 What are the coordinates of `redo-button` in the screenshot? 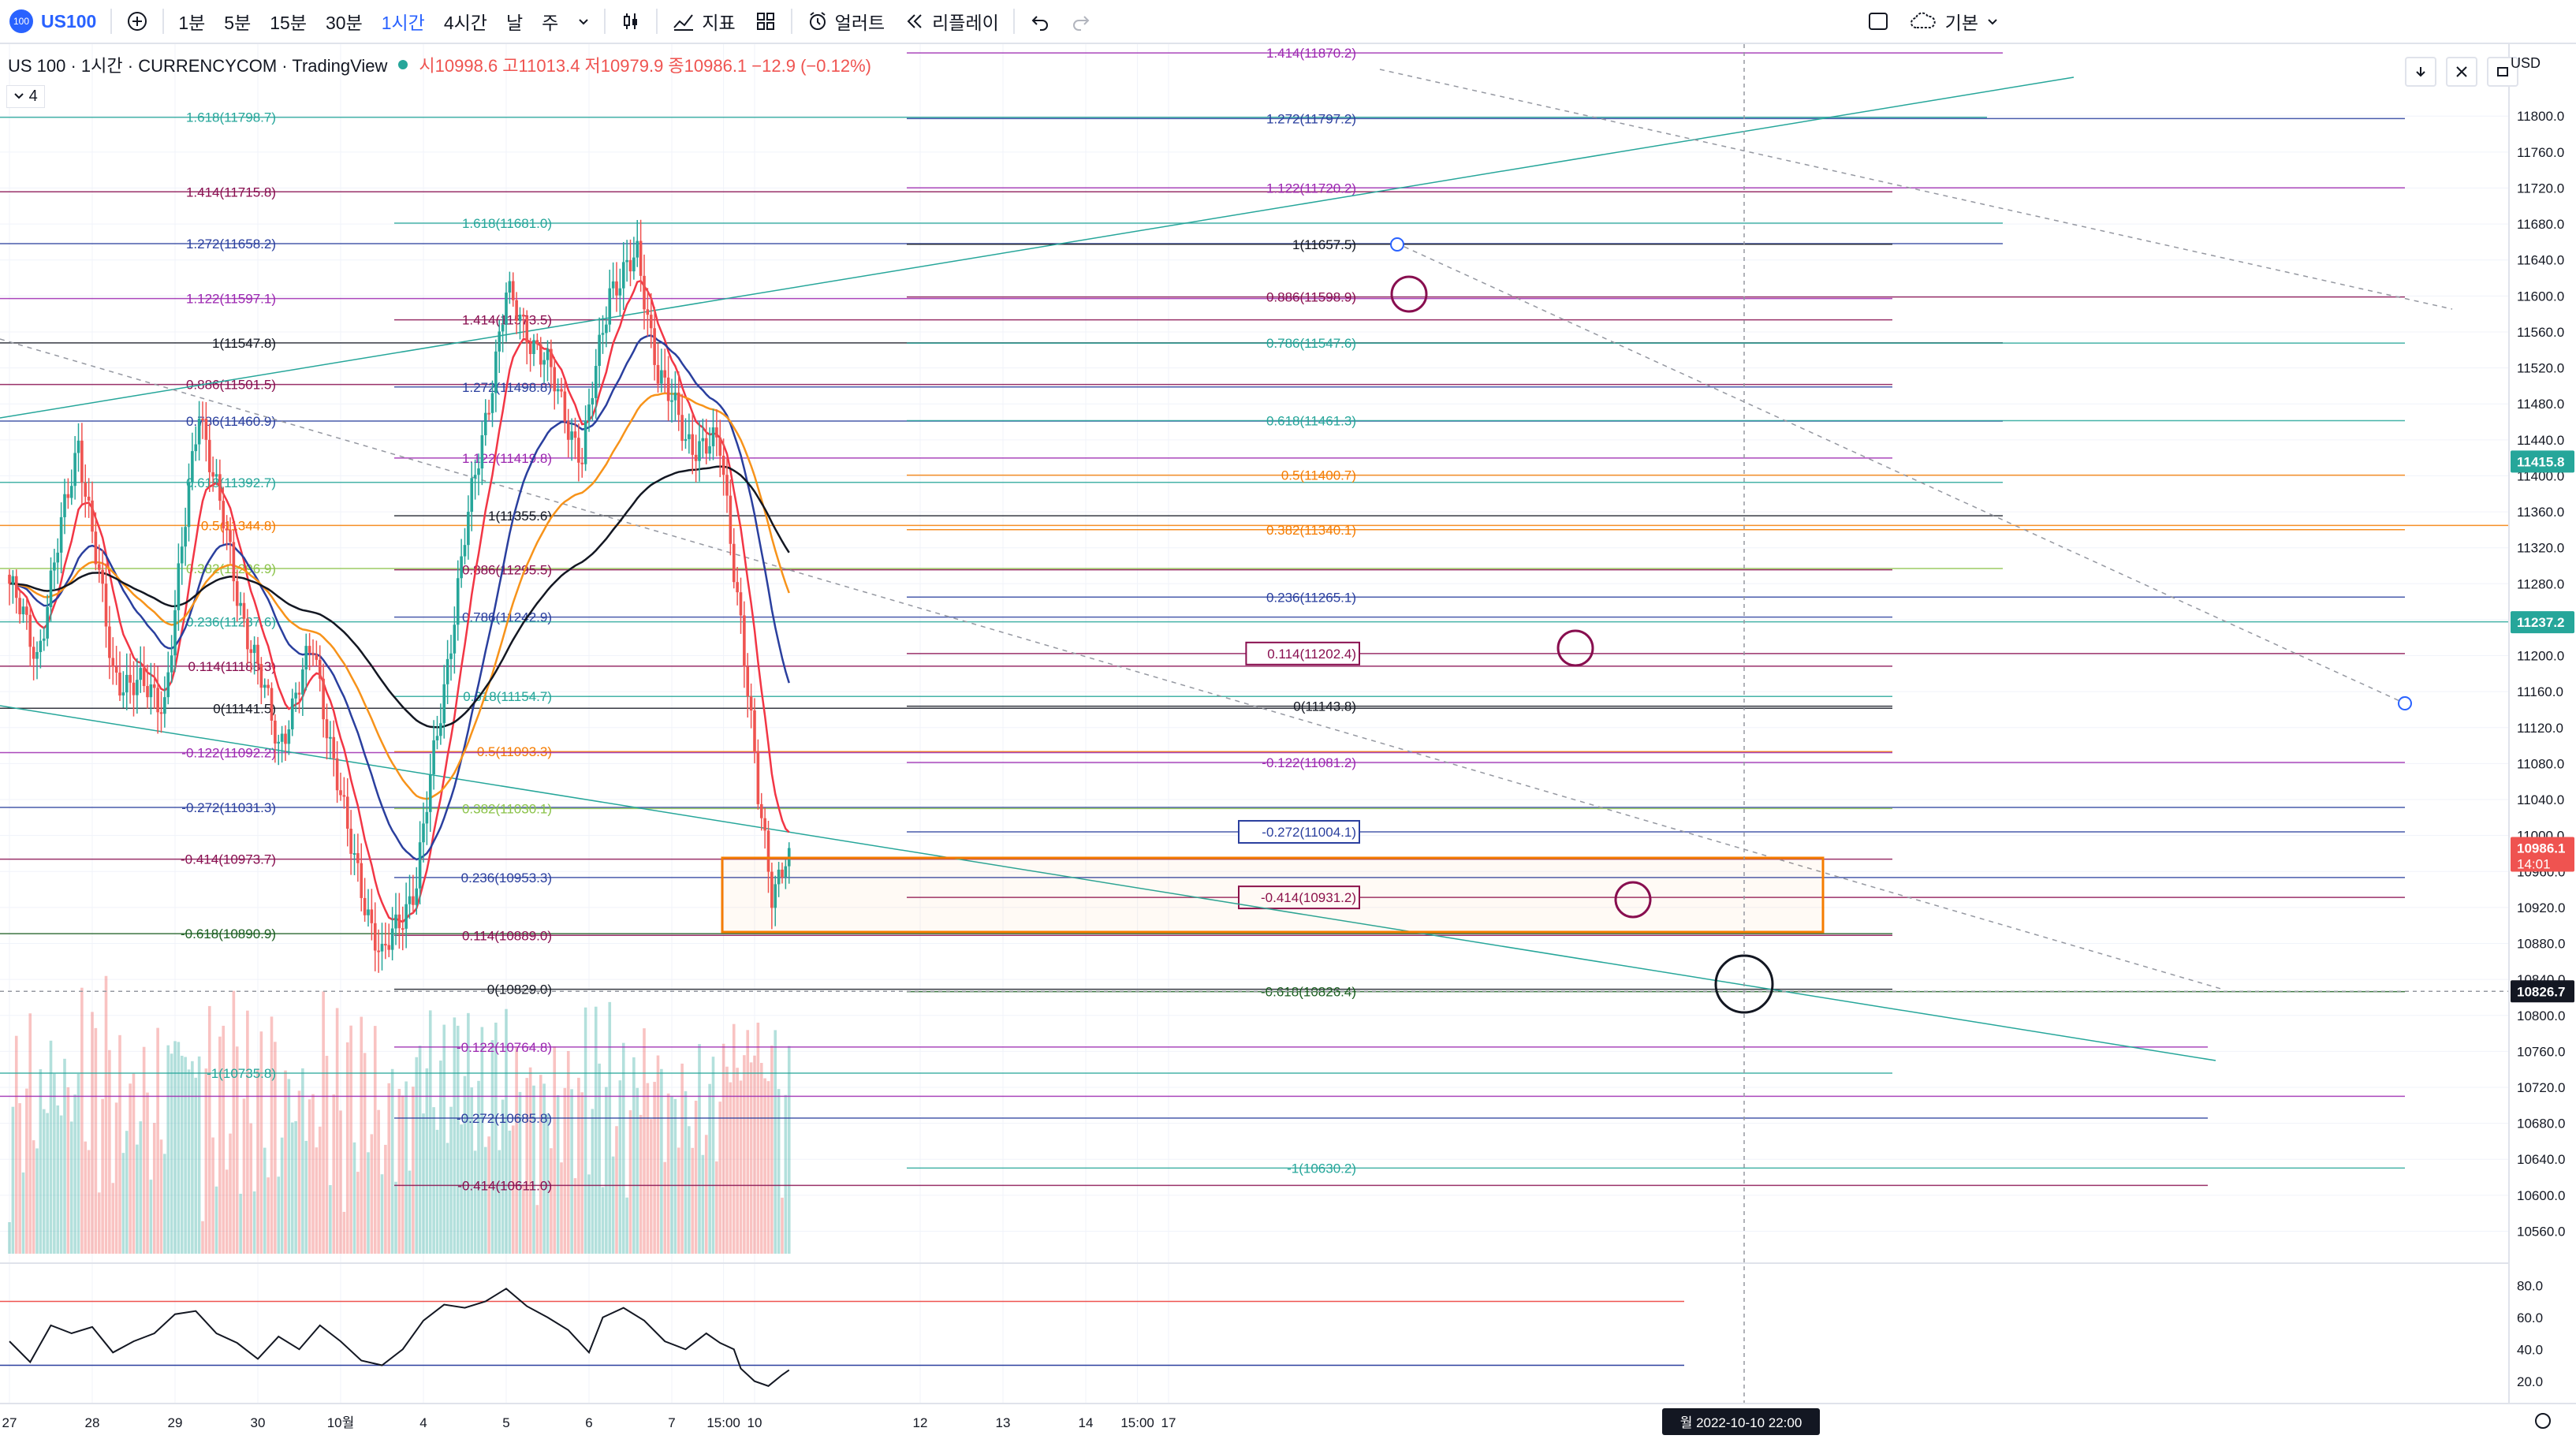 It's located at (1081, 21).